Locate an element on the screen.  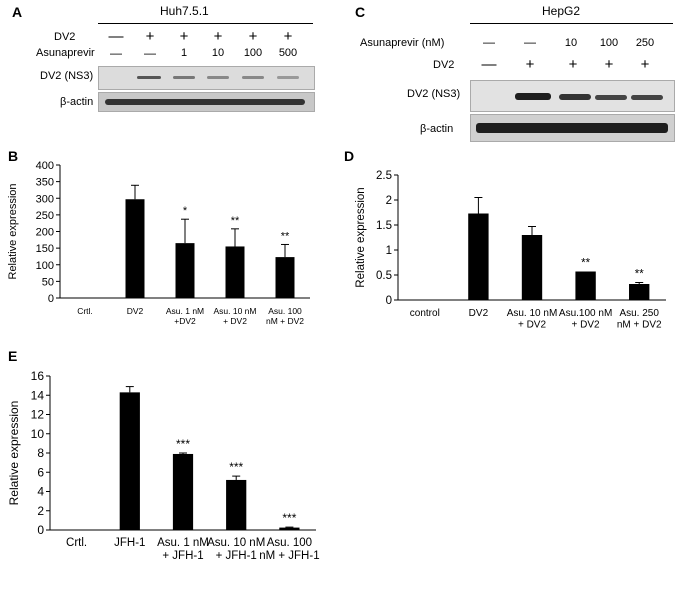
ns3-blot-strip-c is located at coordinates (572, 96).